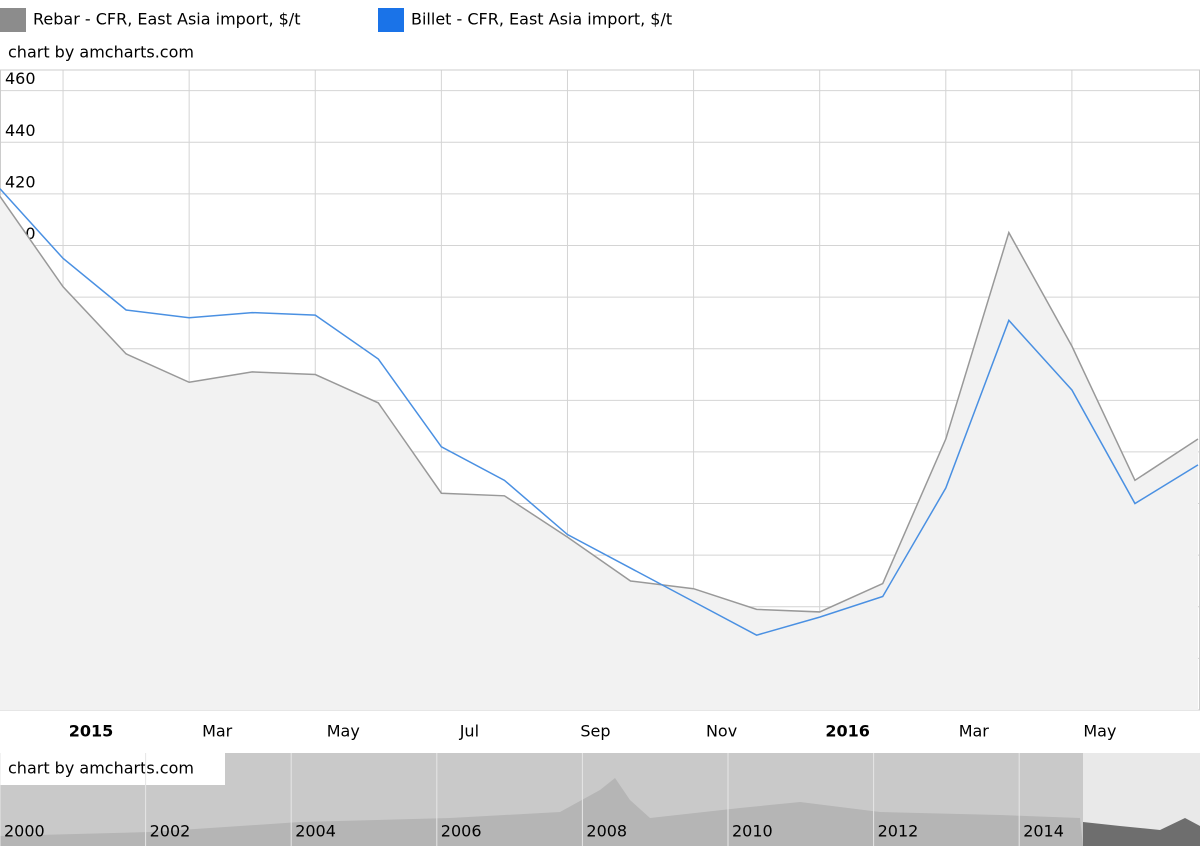 The width and height of the screenshot is (1200, 846). Describe the element at coordinates (847, 731) in the screenshot. I see `x-tick-label: 2016` at that location.